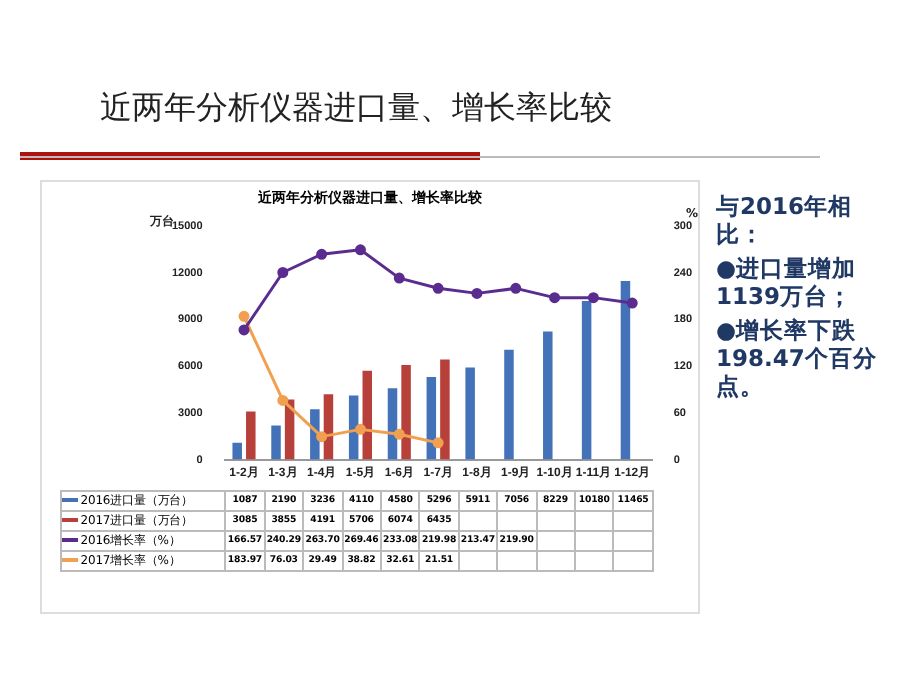 Image resolution: width=900 pixels, height=676 pixels. What do you see at coordinates (356, 109) in the screenshot?
I see `chart-title: 近两年分析仪器进口量、增长率比较` at bounding box center [356, 109].